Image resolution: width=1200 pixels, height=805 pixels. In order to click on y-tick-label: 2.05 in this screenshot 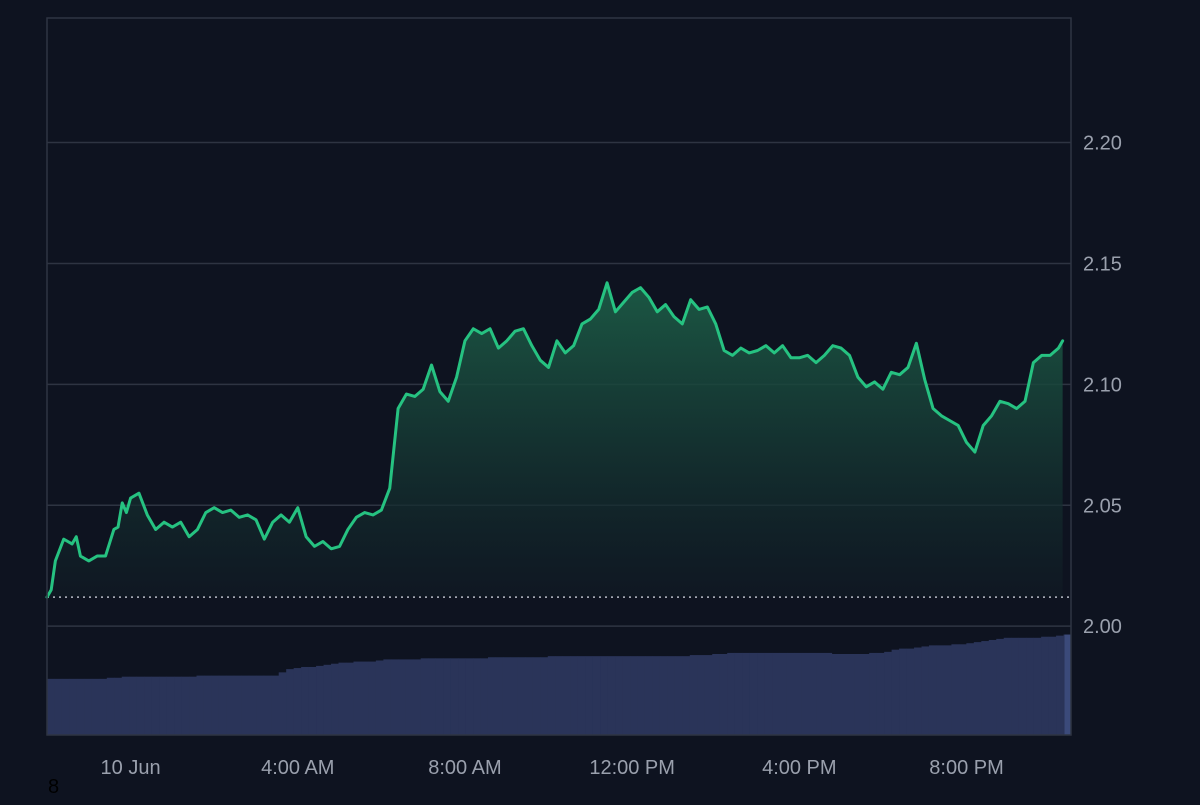, I will do `click(1102, 506)`.